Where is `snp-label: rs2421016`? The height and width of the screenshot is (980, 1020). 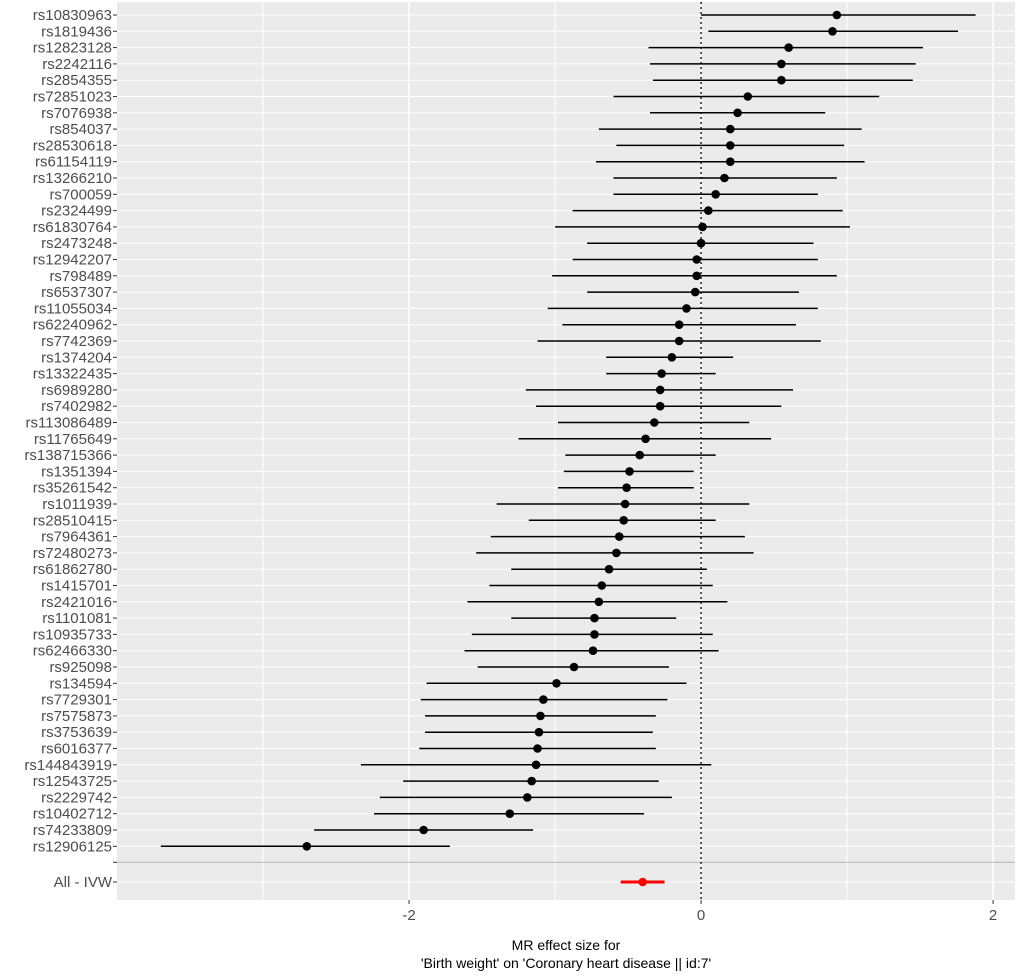 snp-label: rs2421016 is located at coordinates (76, 602).